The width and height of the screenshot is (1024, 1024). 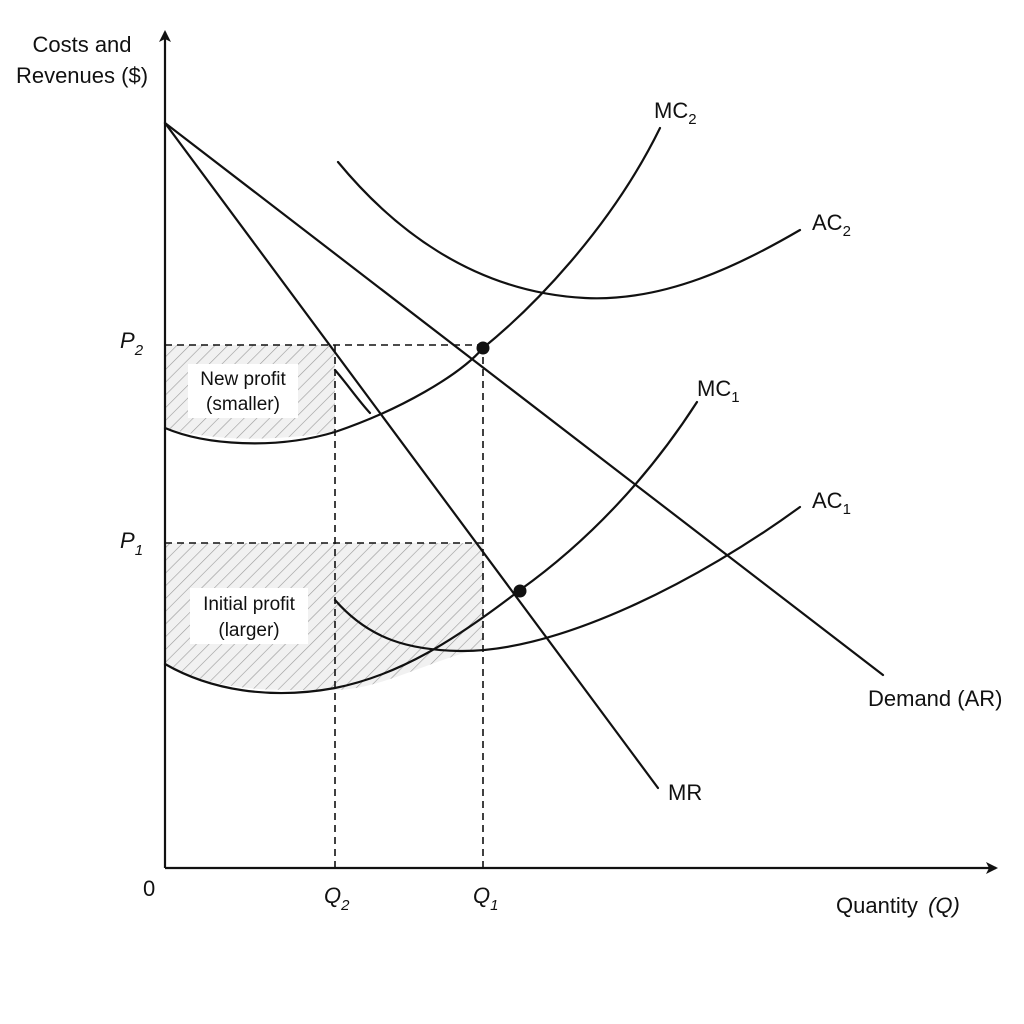 I want to click on ac2-label: AC2, so click(x=831, y=225).